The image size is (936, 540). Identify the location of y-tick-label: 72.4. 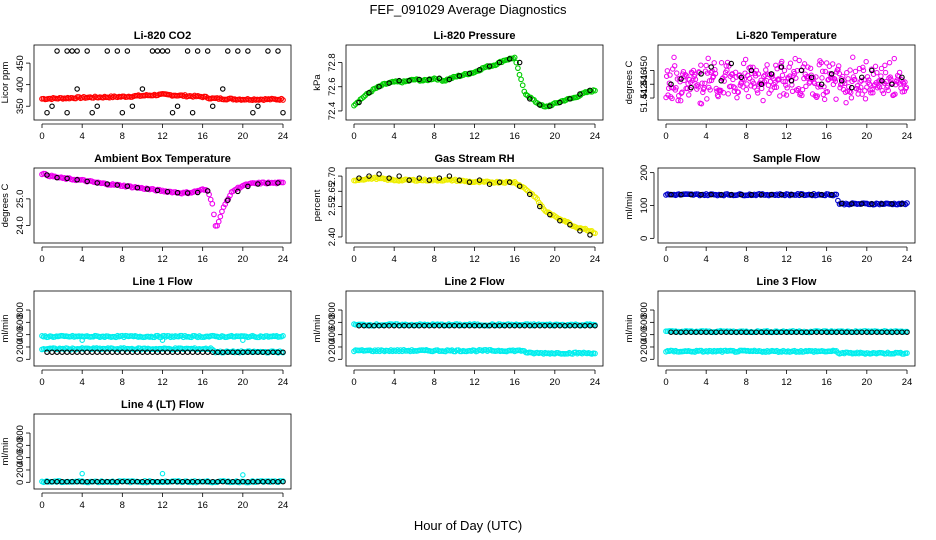
(332, 111).